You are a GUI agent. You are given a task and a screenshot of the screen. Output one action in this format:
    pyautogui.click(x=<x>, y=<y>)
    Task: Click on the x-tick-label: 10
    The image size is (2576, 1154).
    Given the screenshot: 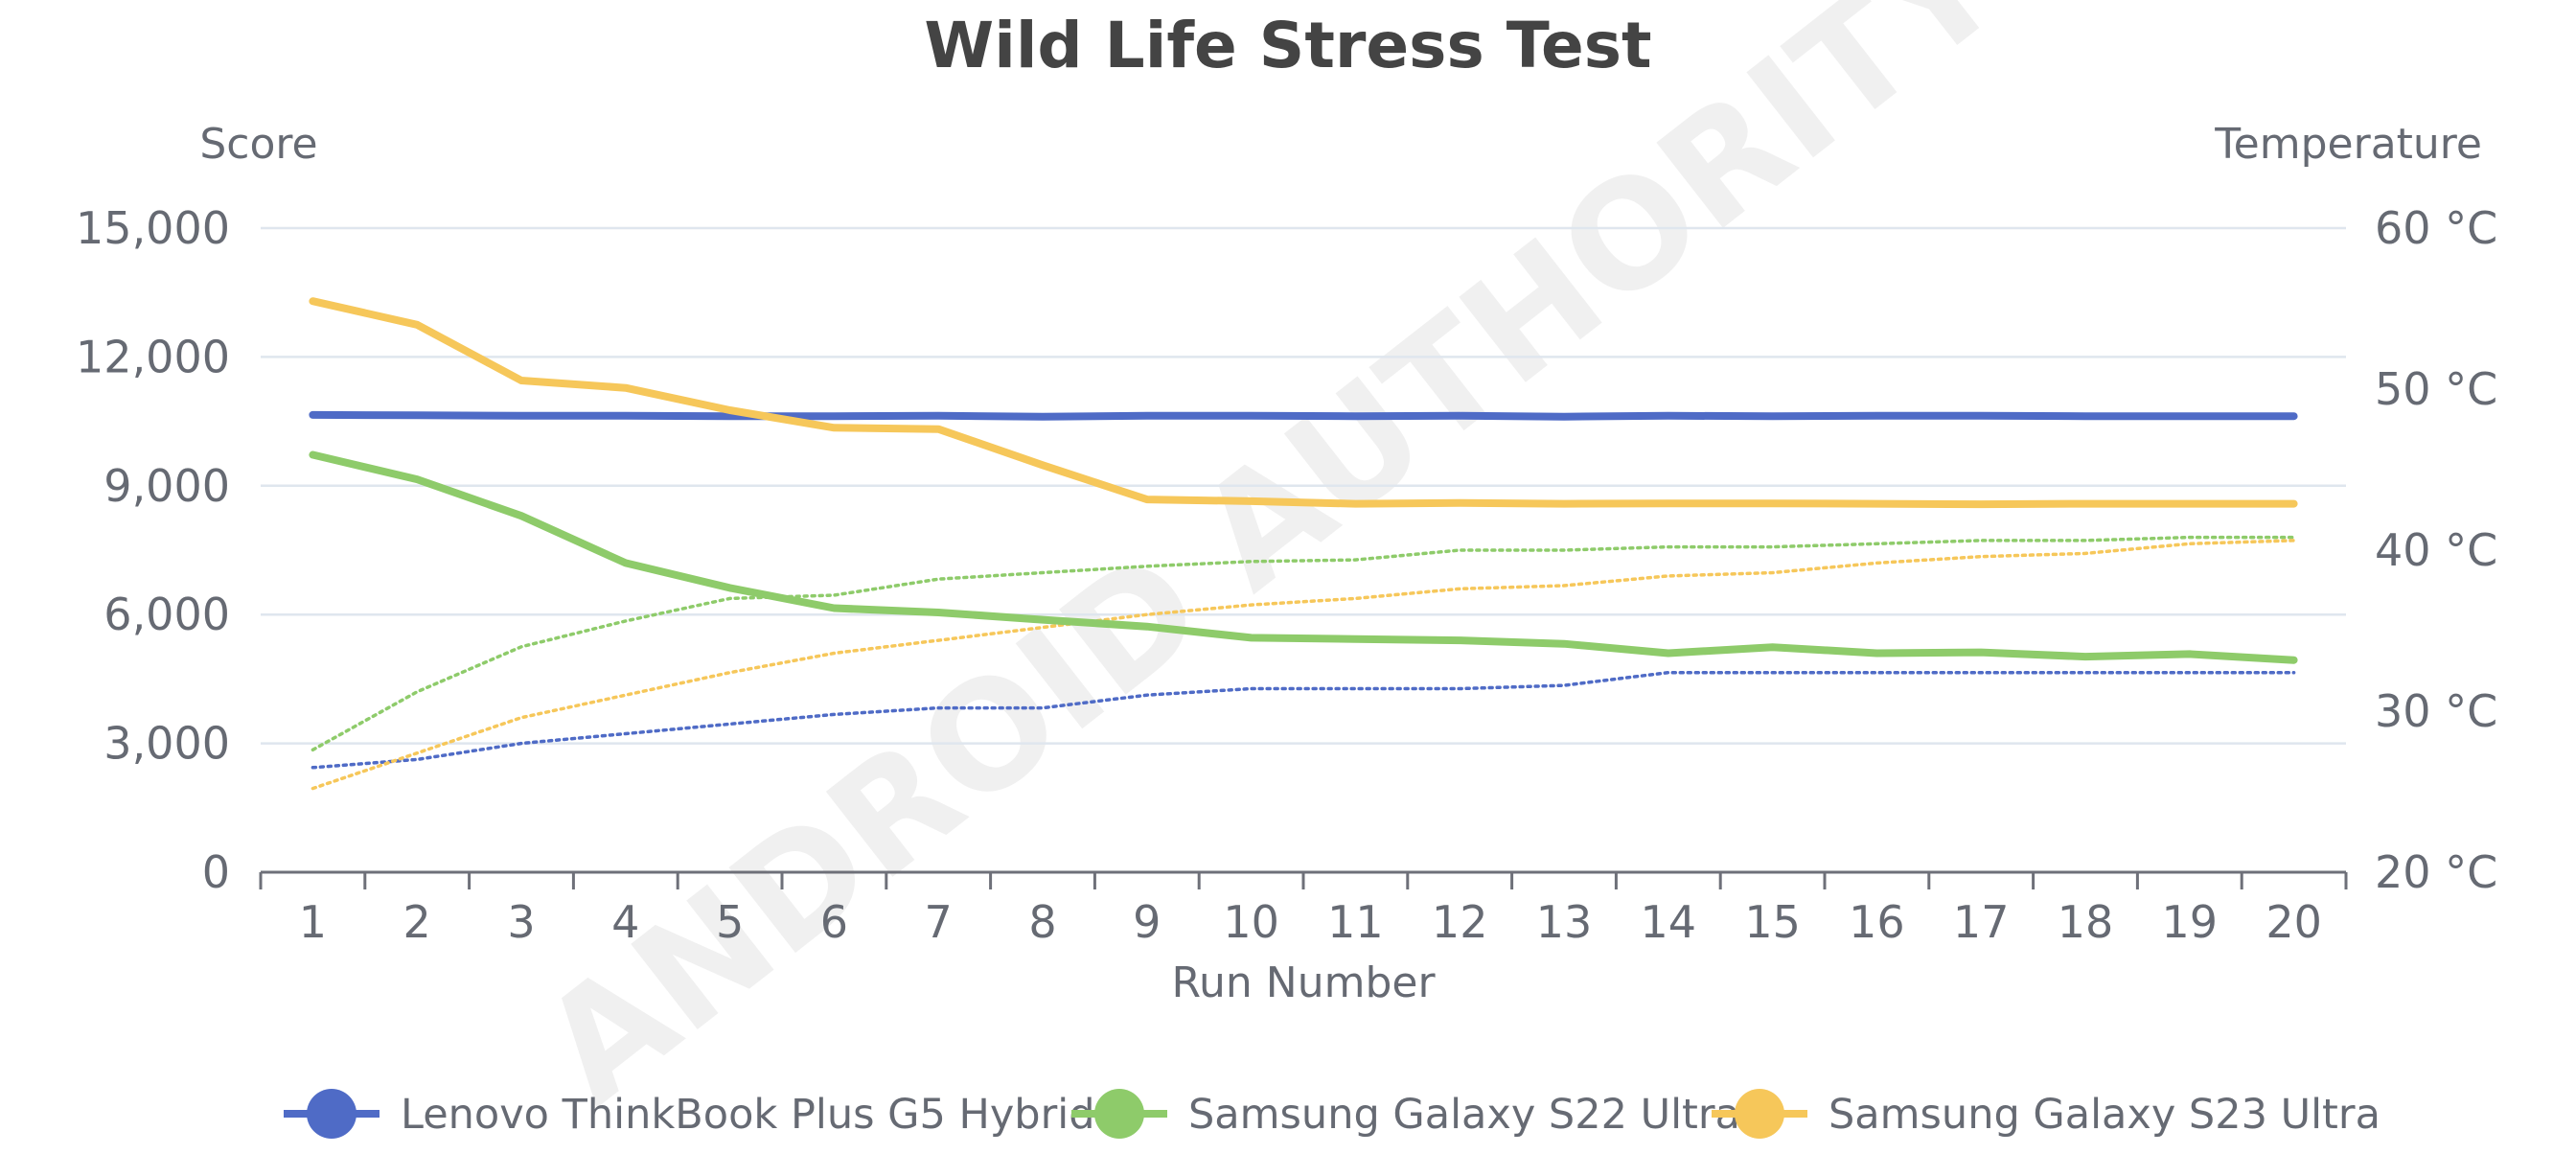 What is the action you would take?
    pyautogui.click(x=1251, y=922)
    